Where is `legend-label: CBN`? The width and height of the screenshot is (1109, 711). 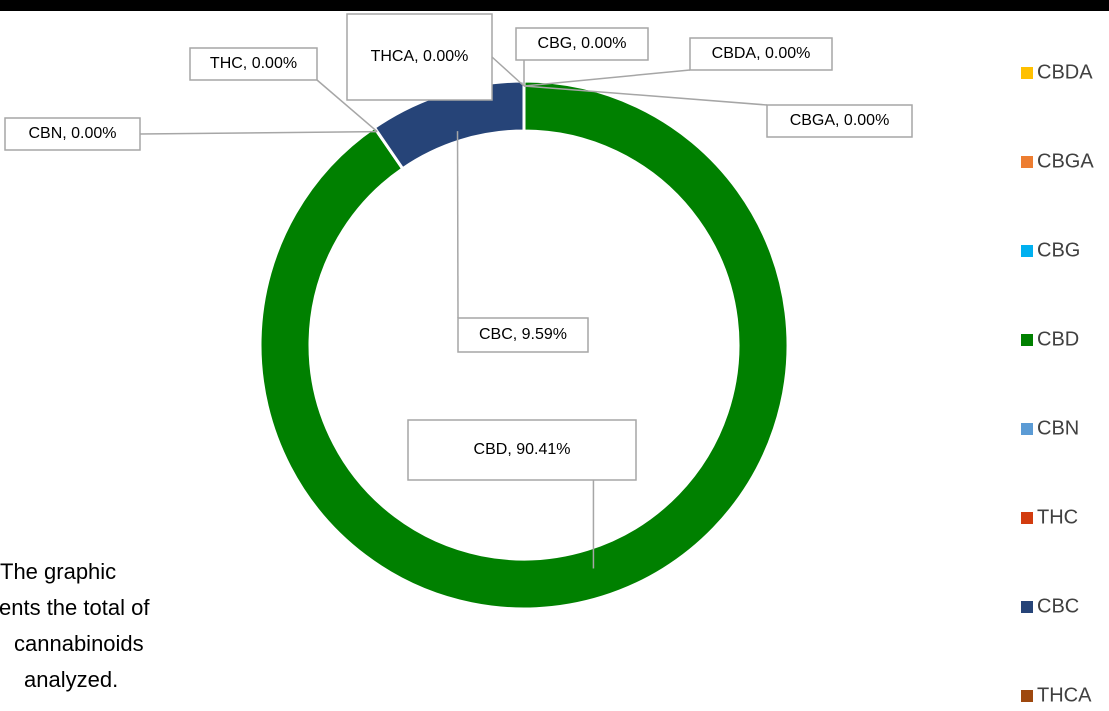
legend-label: CBN is located at coordinates (1058, 428).